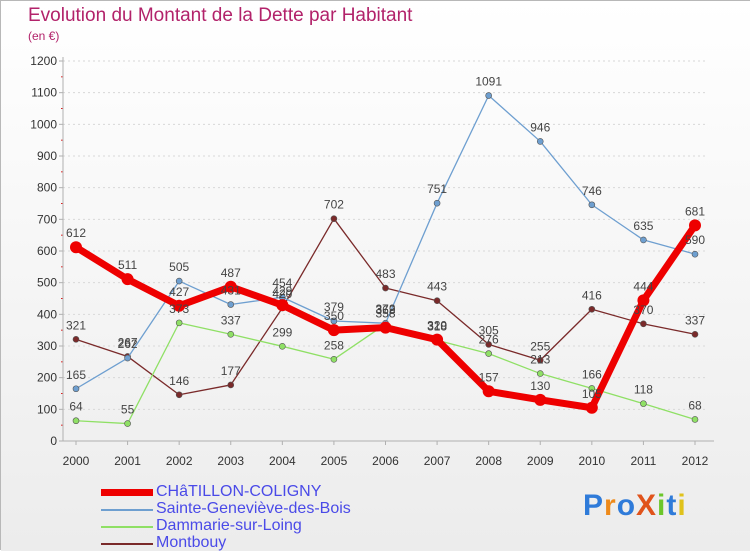 This screenshot has height=552, width=750. What do you see at coordinates (643, 310) in the screenshot?
I see `data-label: 370` at bounding box center [643, 310].